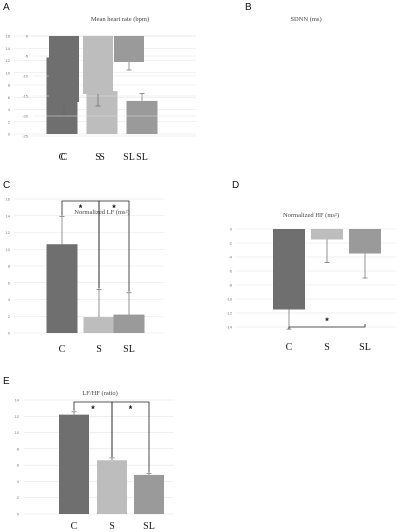  What do you see at coordinates (6, 381) in the screenshot?
I see `panel-letter: E` at bounding box center [6, 381].